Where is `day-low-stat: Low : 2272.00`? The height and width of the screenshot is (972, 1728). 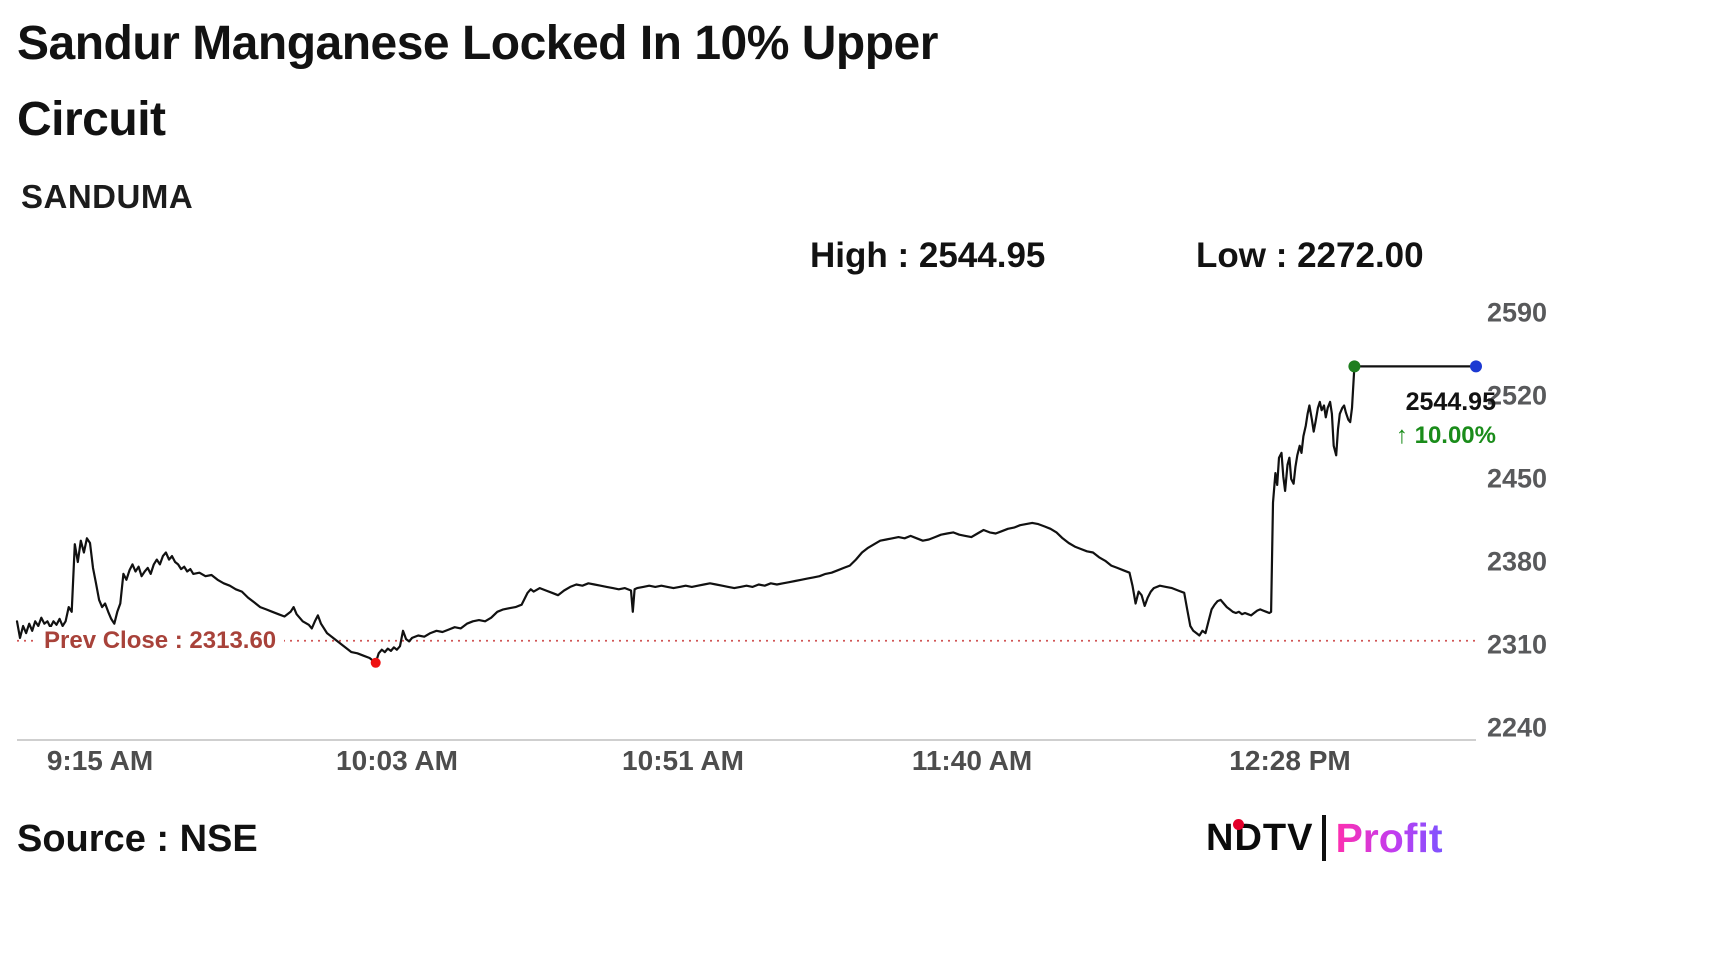 day-low-stat: Low : 2272.00 is located at coordinates (1310, 255).